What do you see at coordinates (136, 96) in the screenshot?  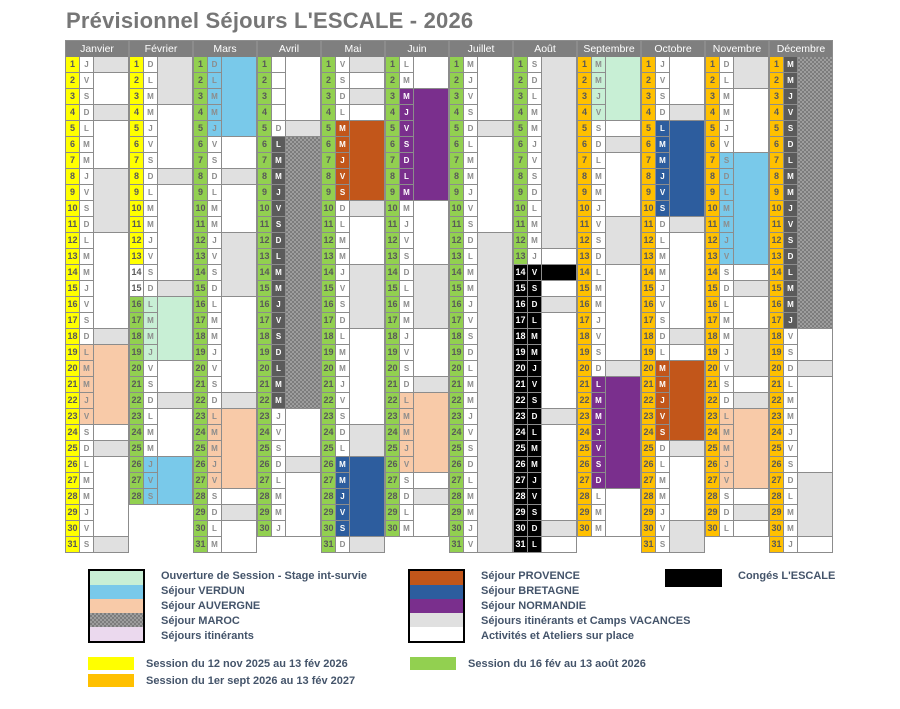 I see `day-number: 3` at bounding box center [136, 96].